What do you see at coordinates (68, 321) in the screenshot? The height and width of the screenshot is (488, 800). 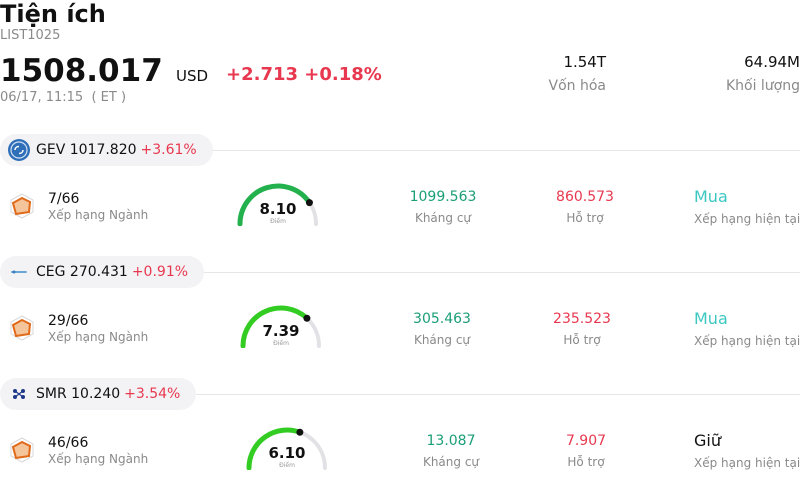 I see `industry-rank-value: 29/66` at bounding box center [68, 321].